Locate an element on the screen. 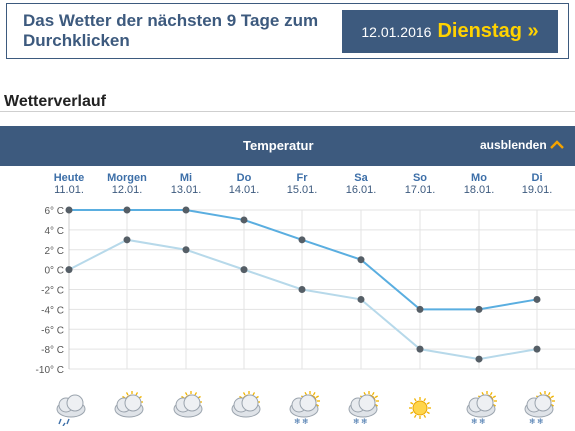  y-tick-label: 6° C is located at coordinates (54, 211).